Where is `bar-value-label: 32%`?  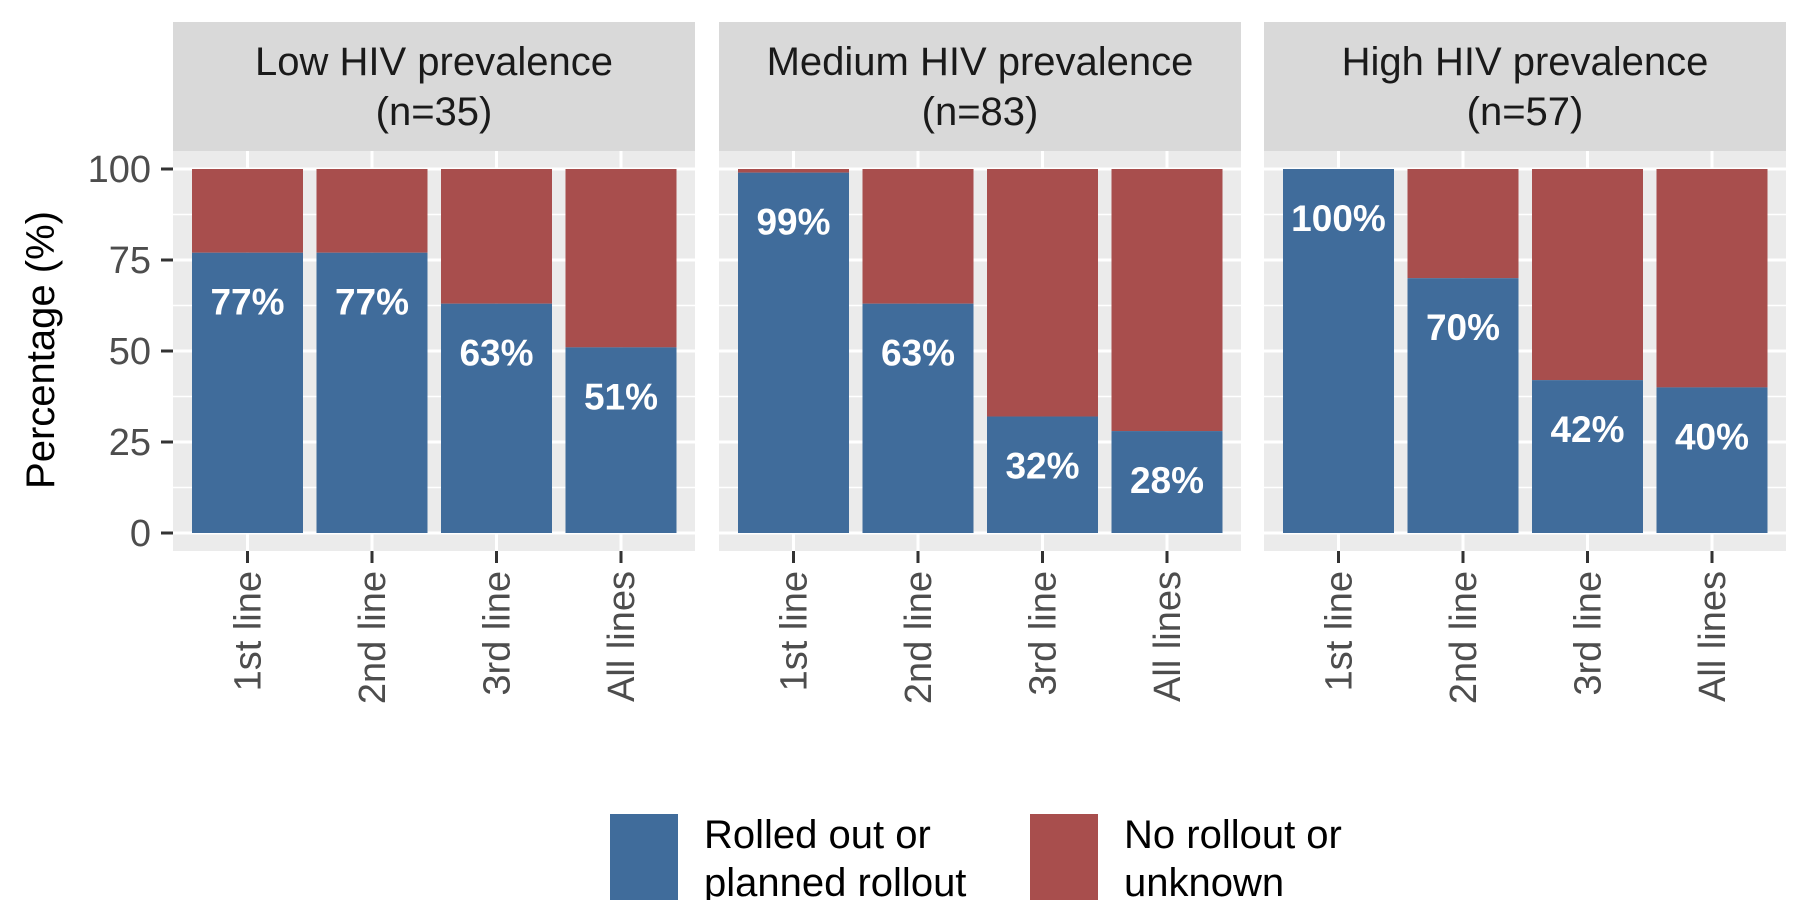 bar-value-label: 32% is located at coordinates (1042, 466).